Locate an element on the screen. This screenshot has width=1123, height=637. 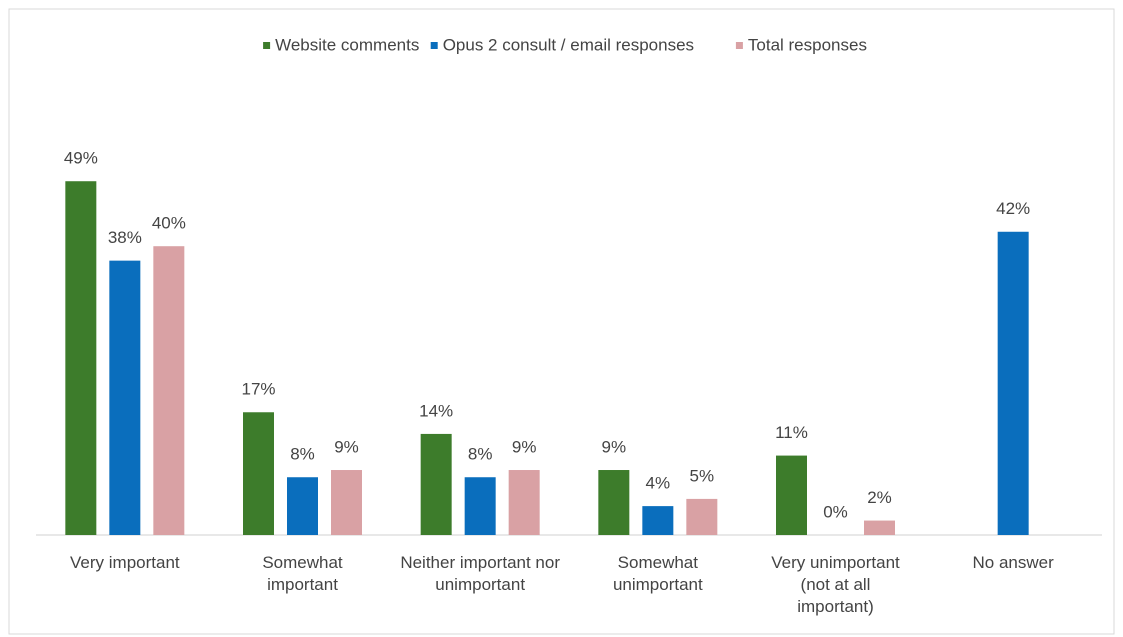
value-label: 11% is located at coordinates (791, 432).